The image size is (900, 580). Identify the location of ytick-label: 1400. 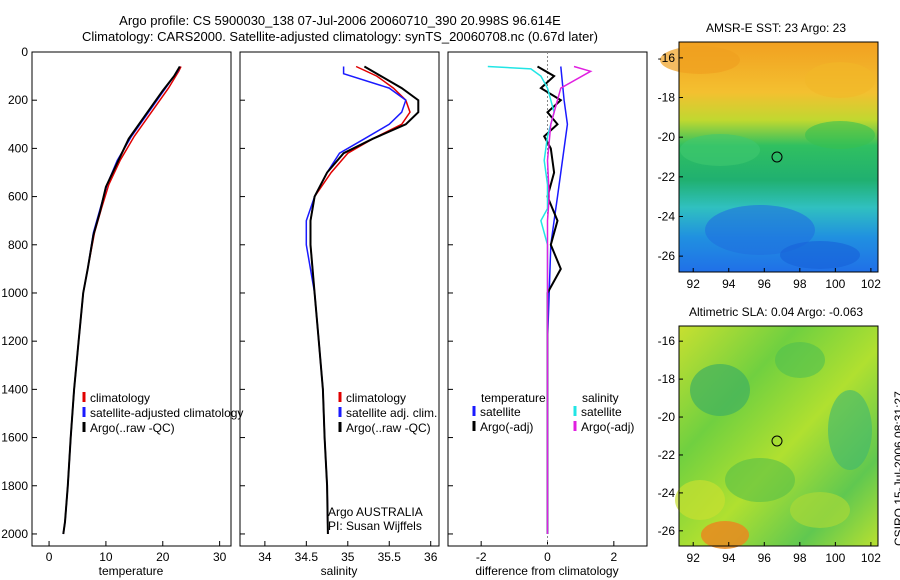
(14, 389).